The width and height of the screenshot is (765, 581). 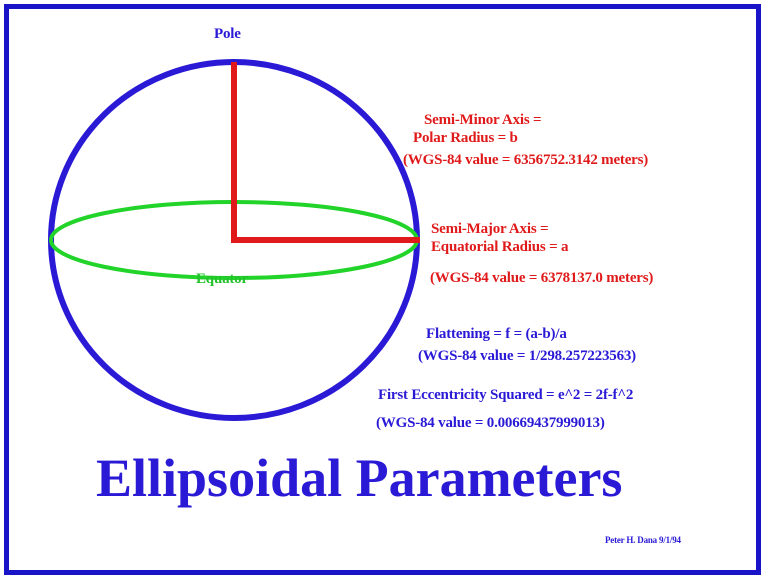 What do you see at coordinates (496, 334) in the screenshot?
I see `flattening-formula: Flattening = f = (a-b)/a` at bounding box center [496, 334].